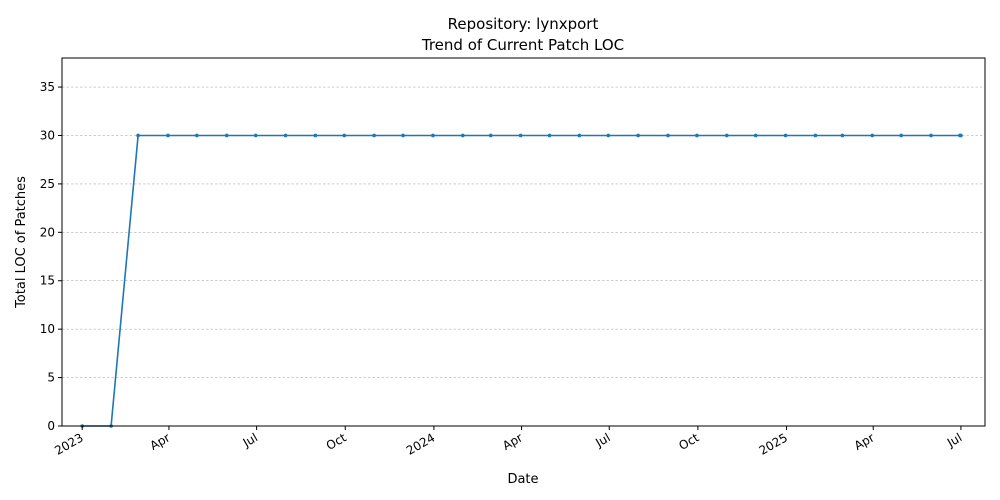 The width and height of the screenshot is (1000, 500). Describe the element at coordinates (47, 329) in the screenshot. I see `y-tick-label: 10` at that location.